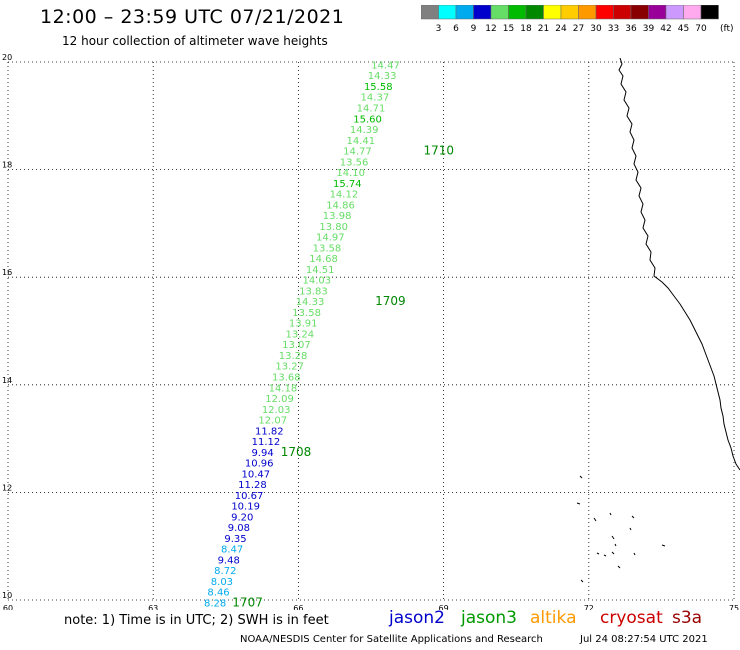 This screenshot has width=740, height=650. I want to click on lat-tick-label: 10, so click(7, 595).